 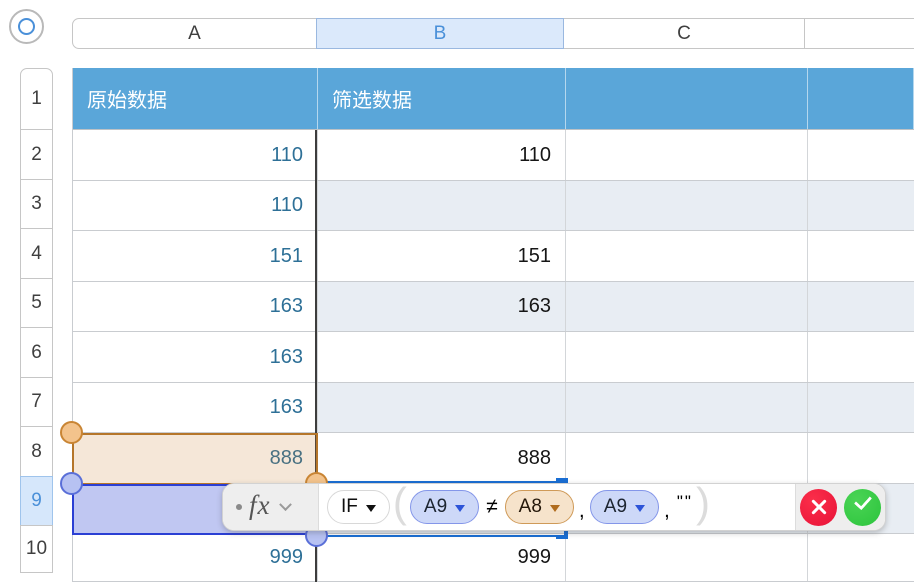 I want to click on table-menu-button, so click(x=26, y=26).